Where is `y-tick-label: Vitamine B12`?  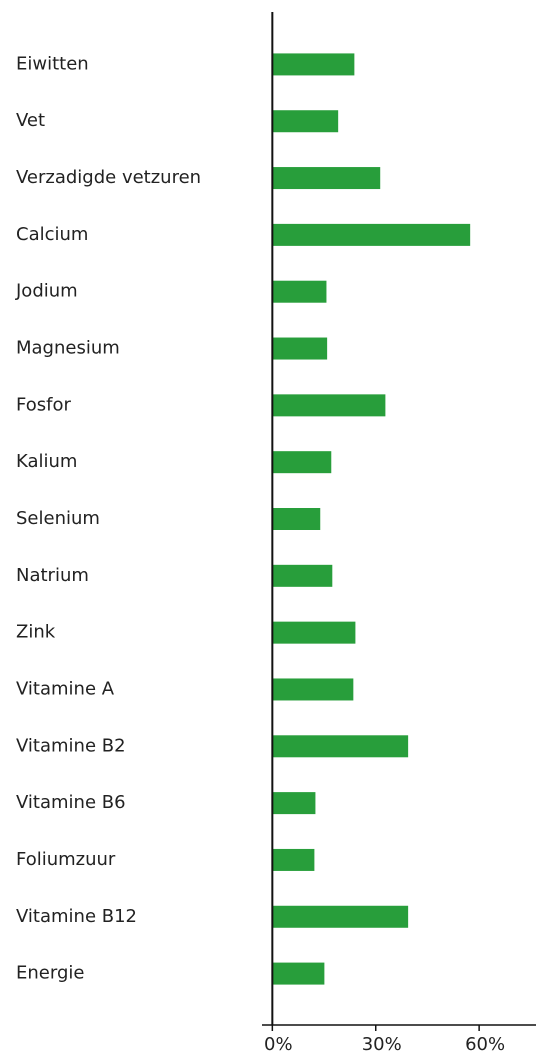
y-tick-label: Vitamine B12 is located at coordinates (76, 916).